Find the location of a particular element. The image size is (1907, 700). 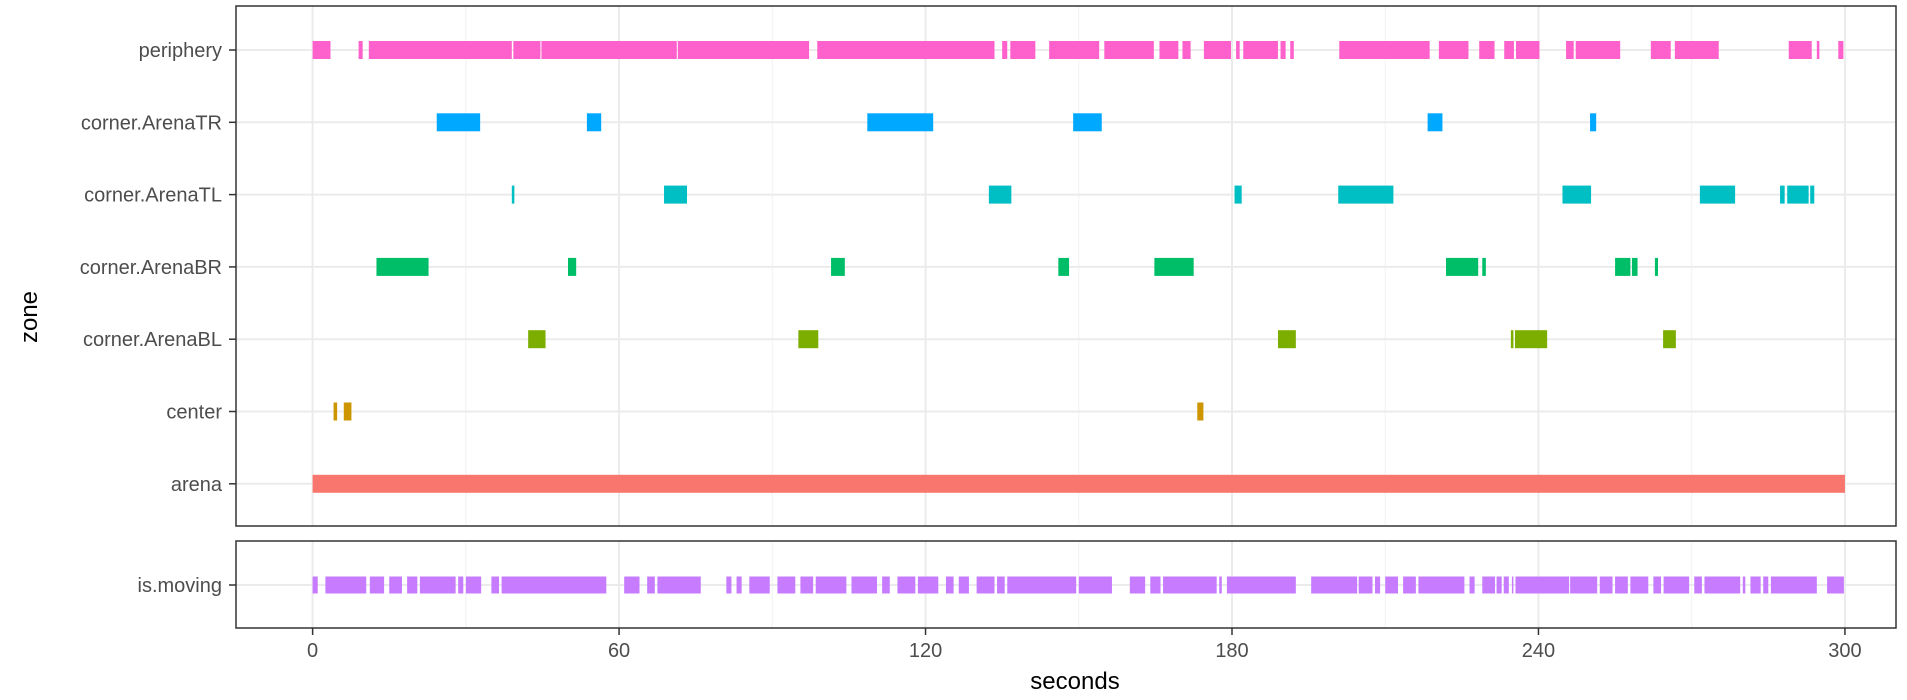

y-tick-label: periphery is located at coordinates (180, 51).